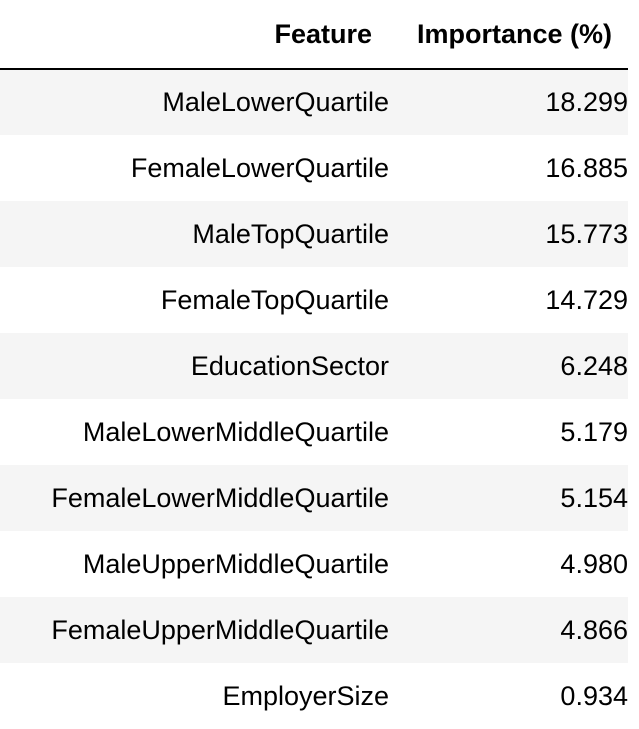 The width and height of the screenshot is (639, 729). Describe the element at coordinates (194, 630) in the screenshot. I see `feature-cell: FemaleUpperMiddleQuartile` at that location.